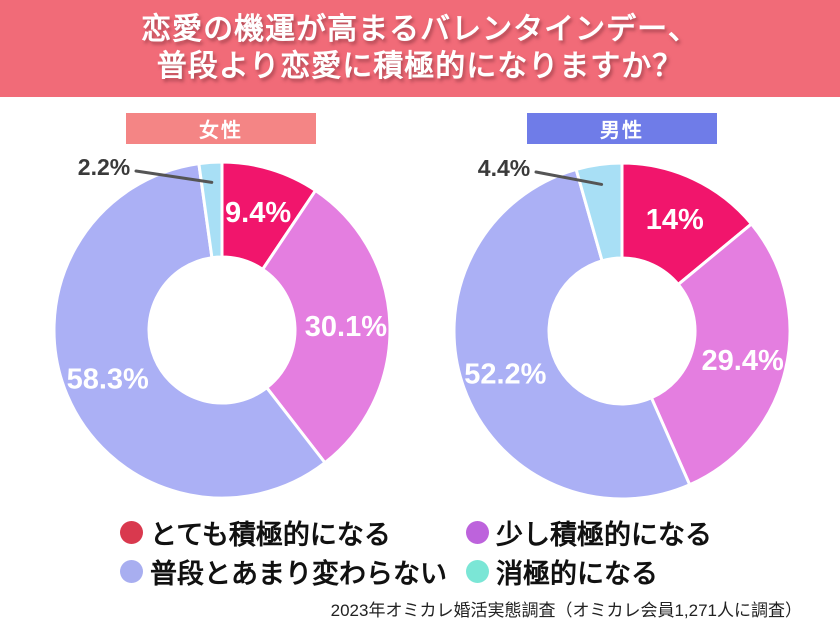  What do you see at coordinates (258, 213) in the screenshot?
I see `slice-label-0: 9.4%` at bounding box center [258, 213].